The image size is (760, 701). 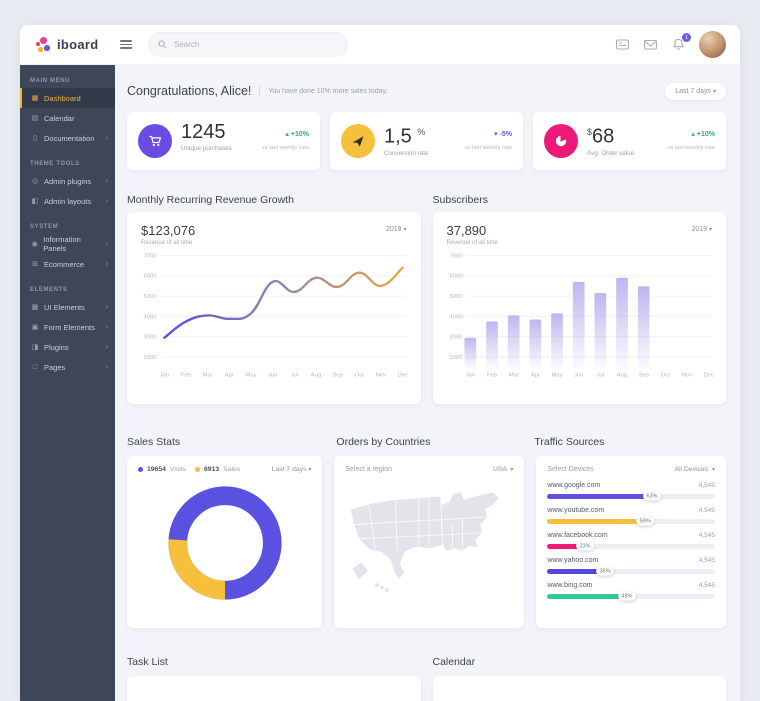 I want to click on search-icon, so click(x=162, y=45).